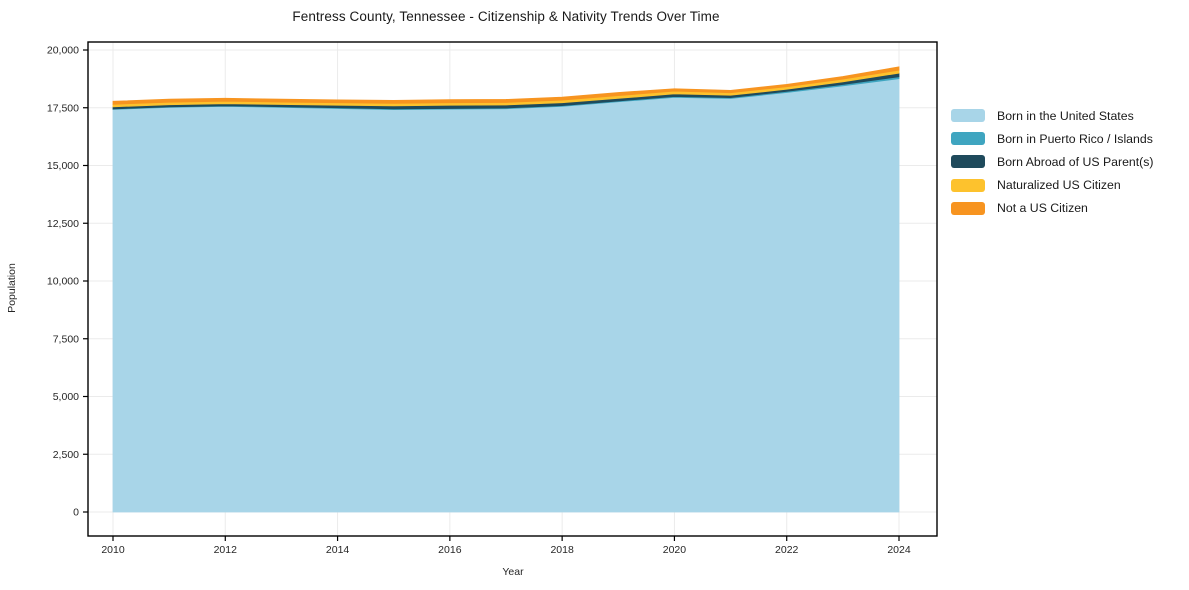 This screenshot has width=1189, height=590. I want to click on svg-text: 5,000, so click(66, 397).